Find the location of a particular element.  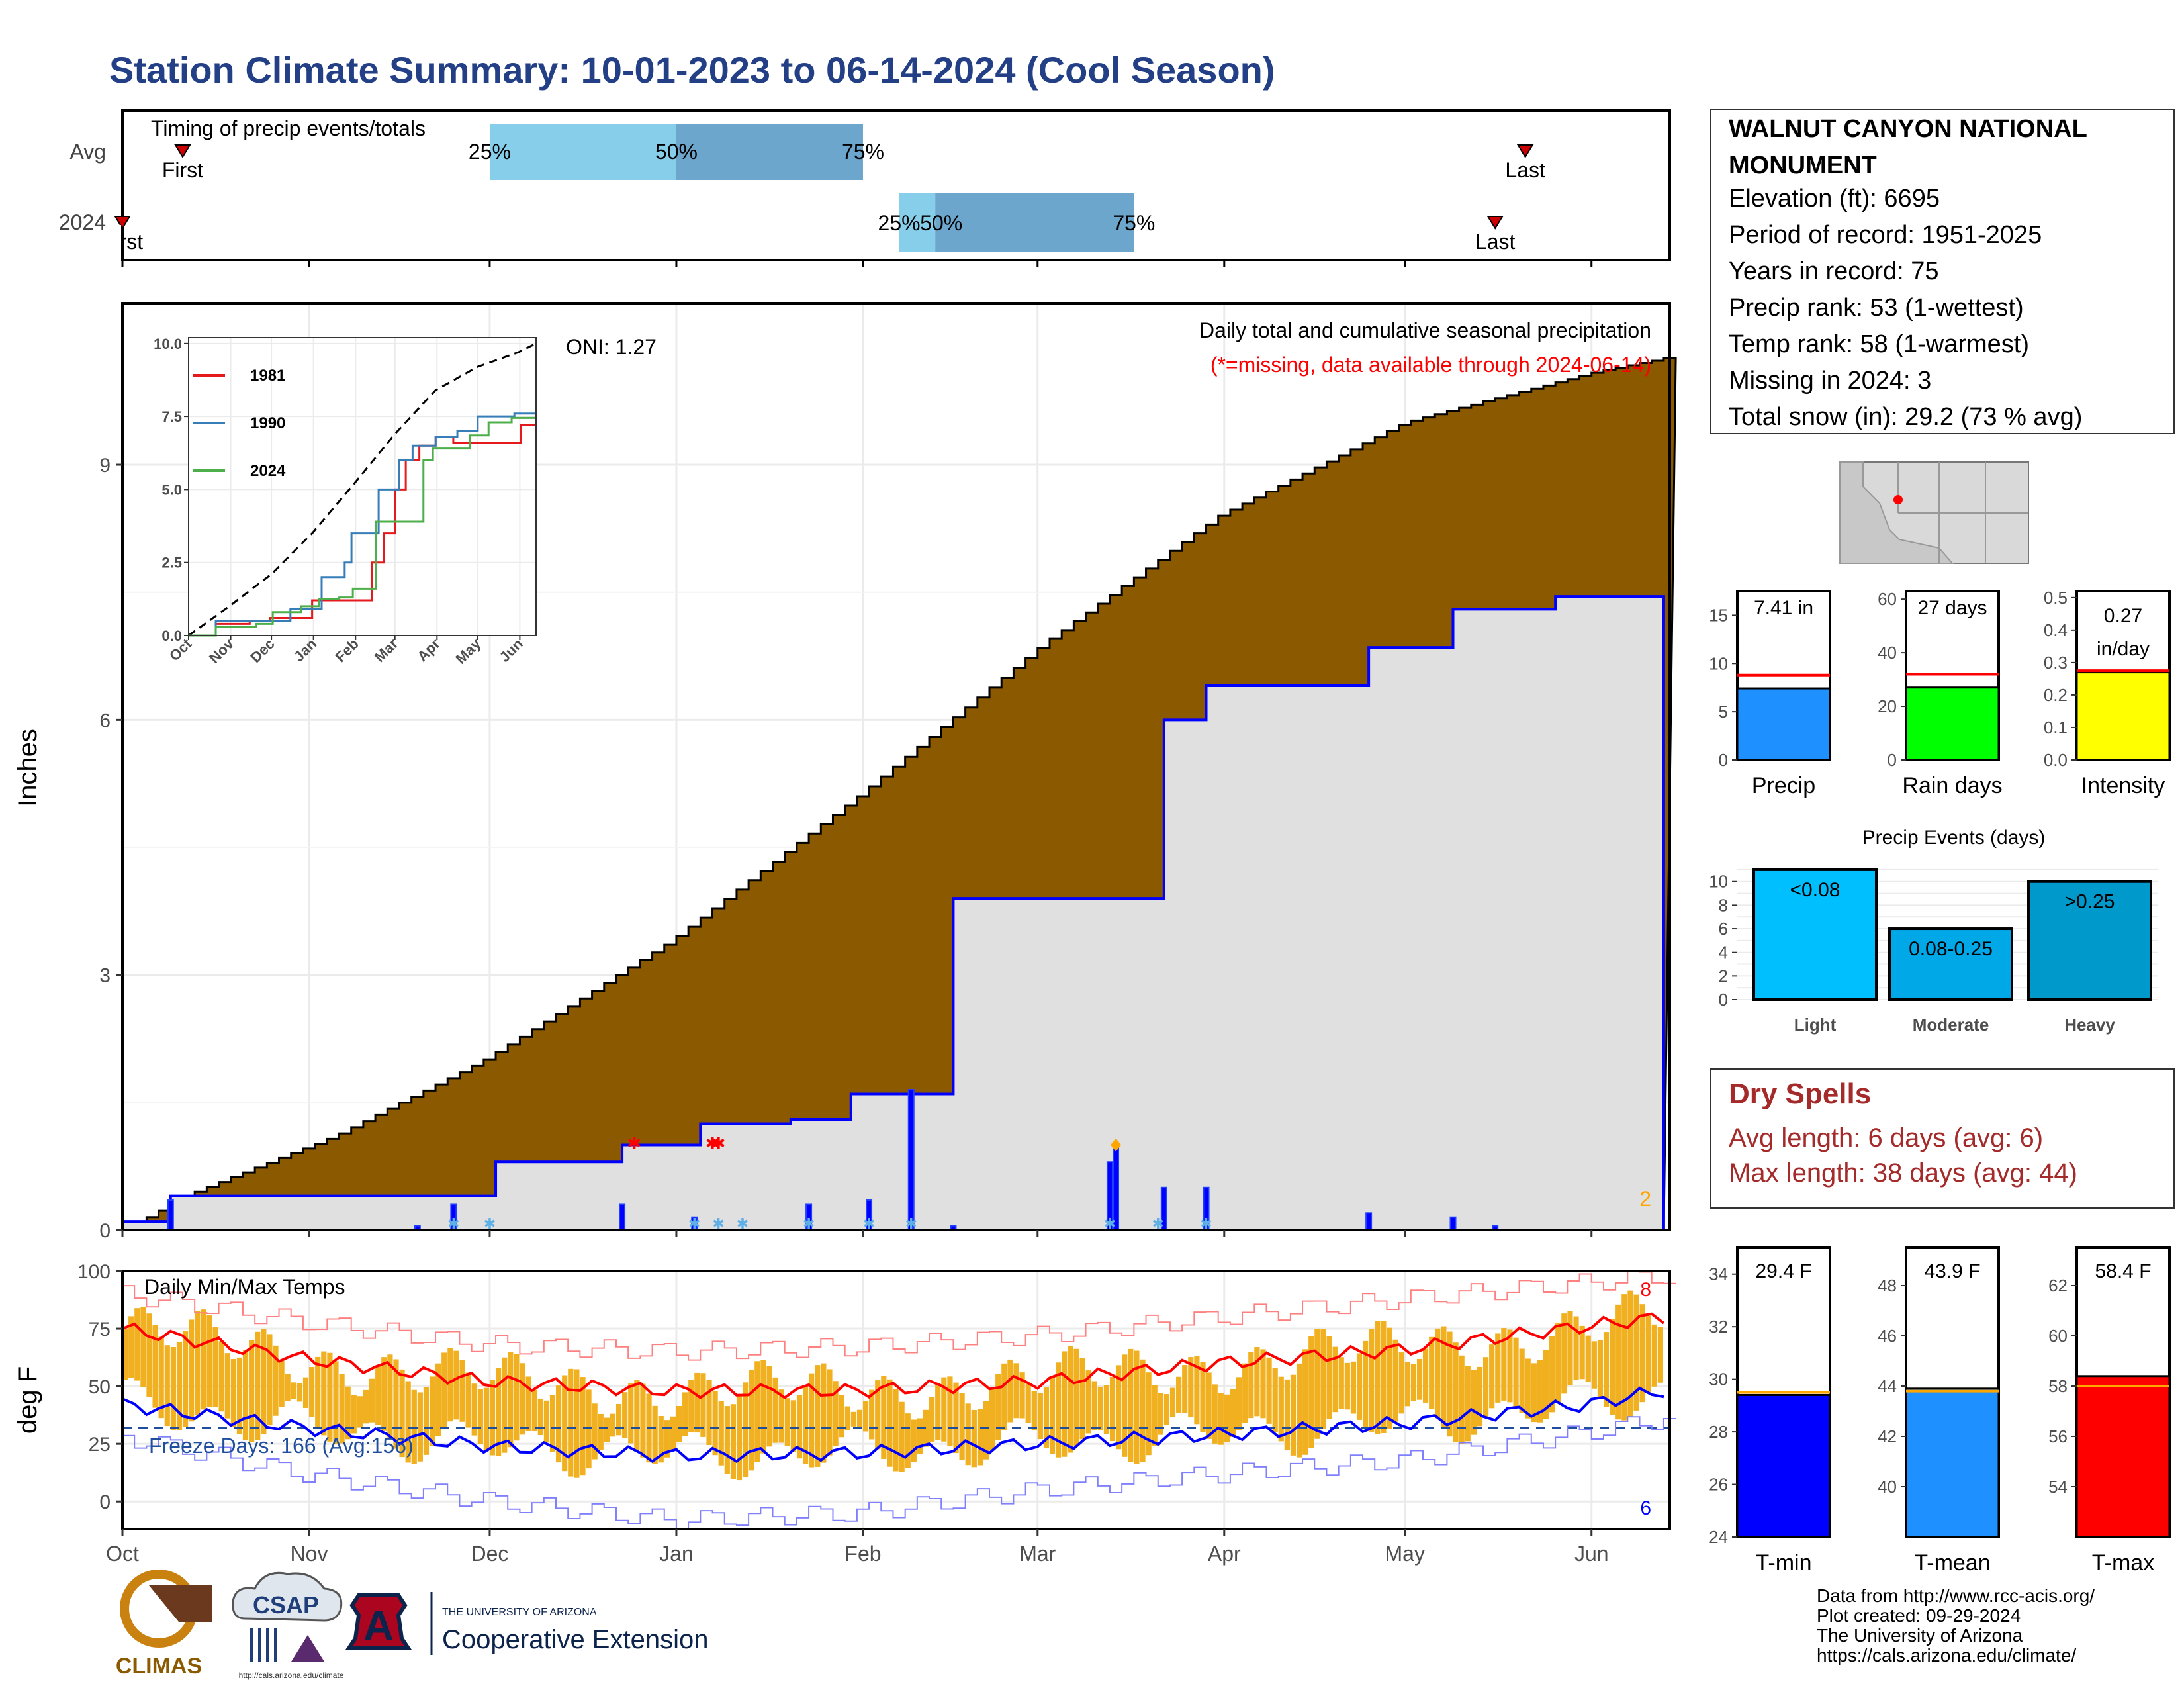

tempbar-label: T-mean is located at coordinates (1952, 1562).